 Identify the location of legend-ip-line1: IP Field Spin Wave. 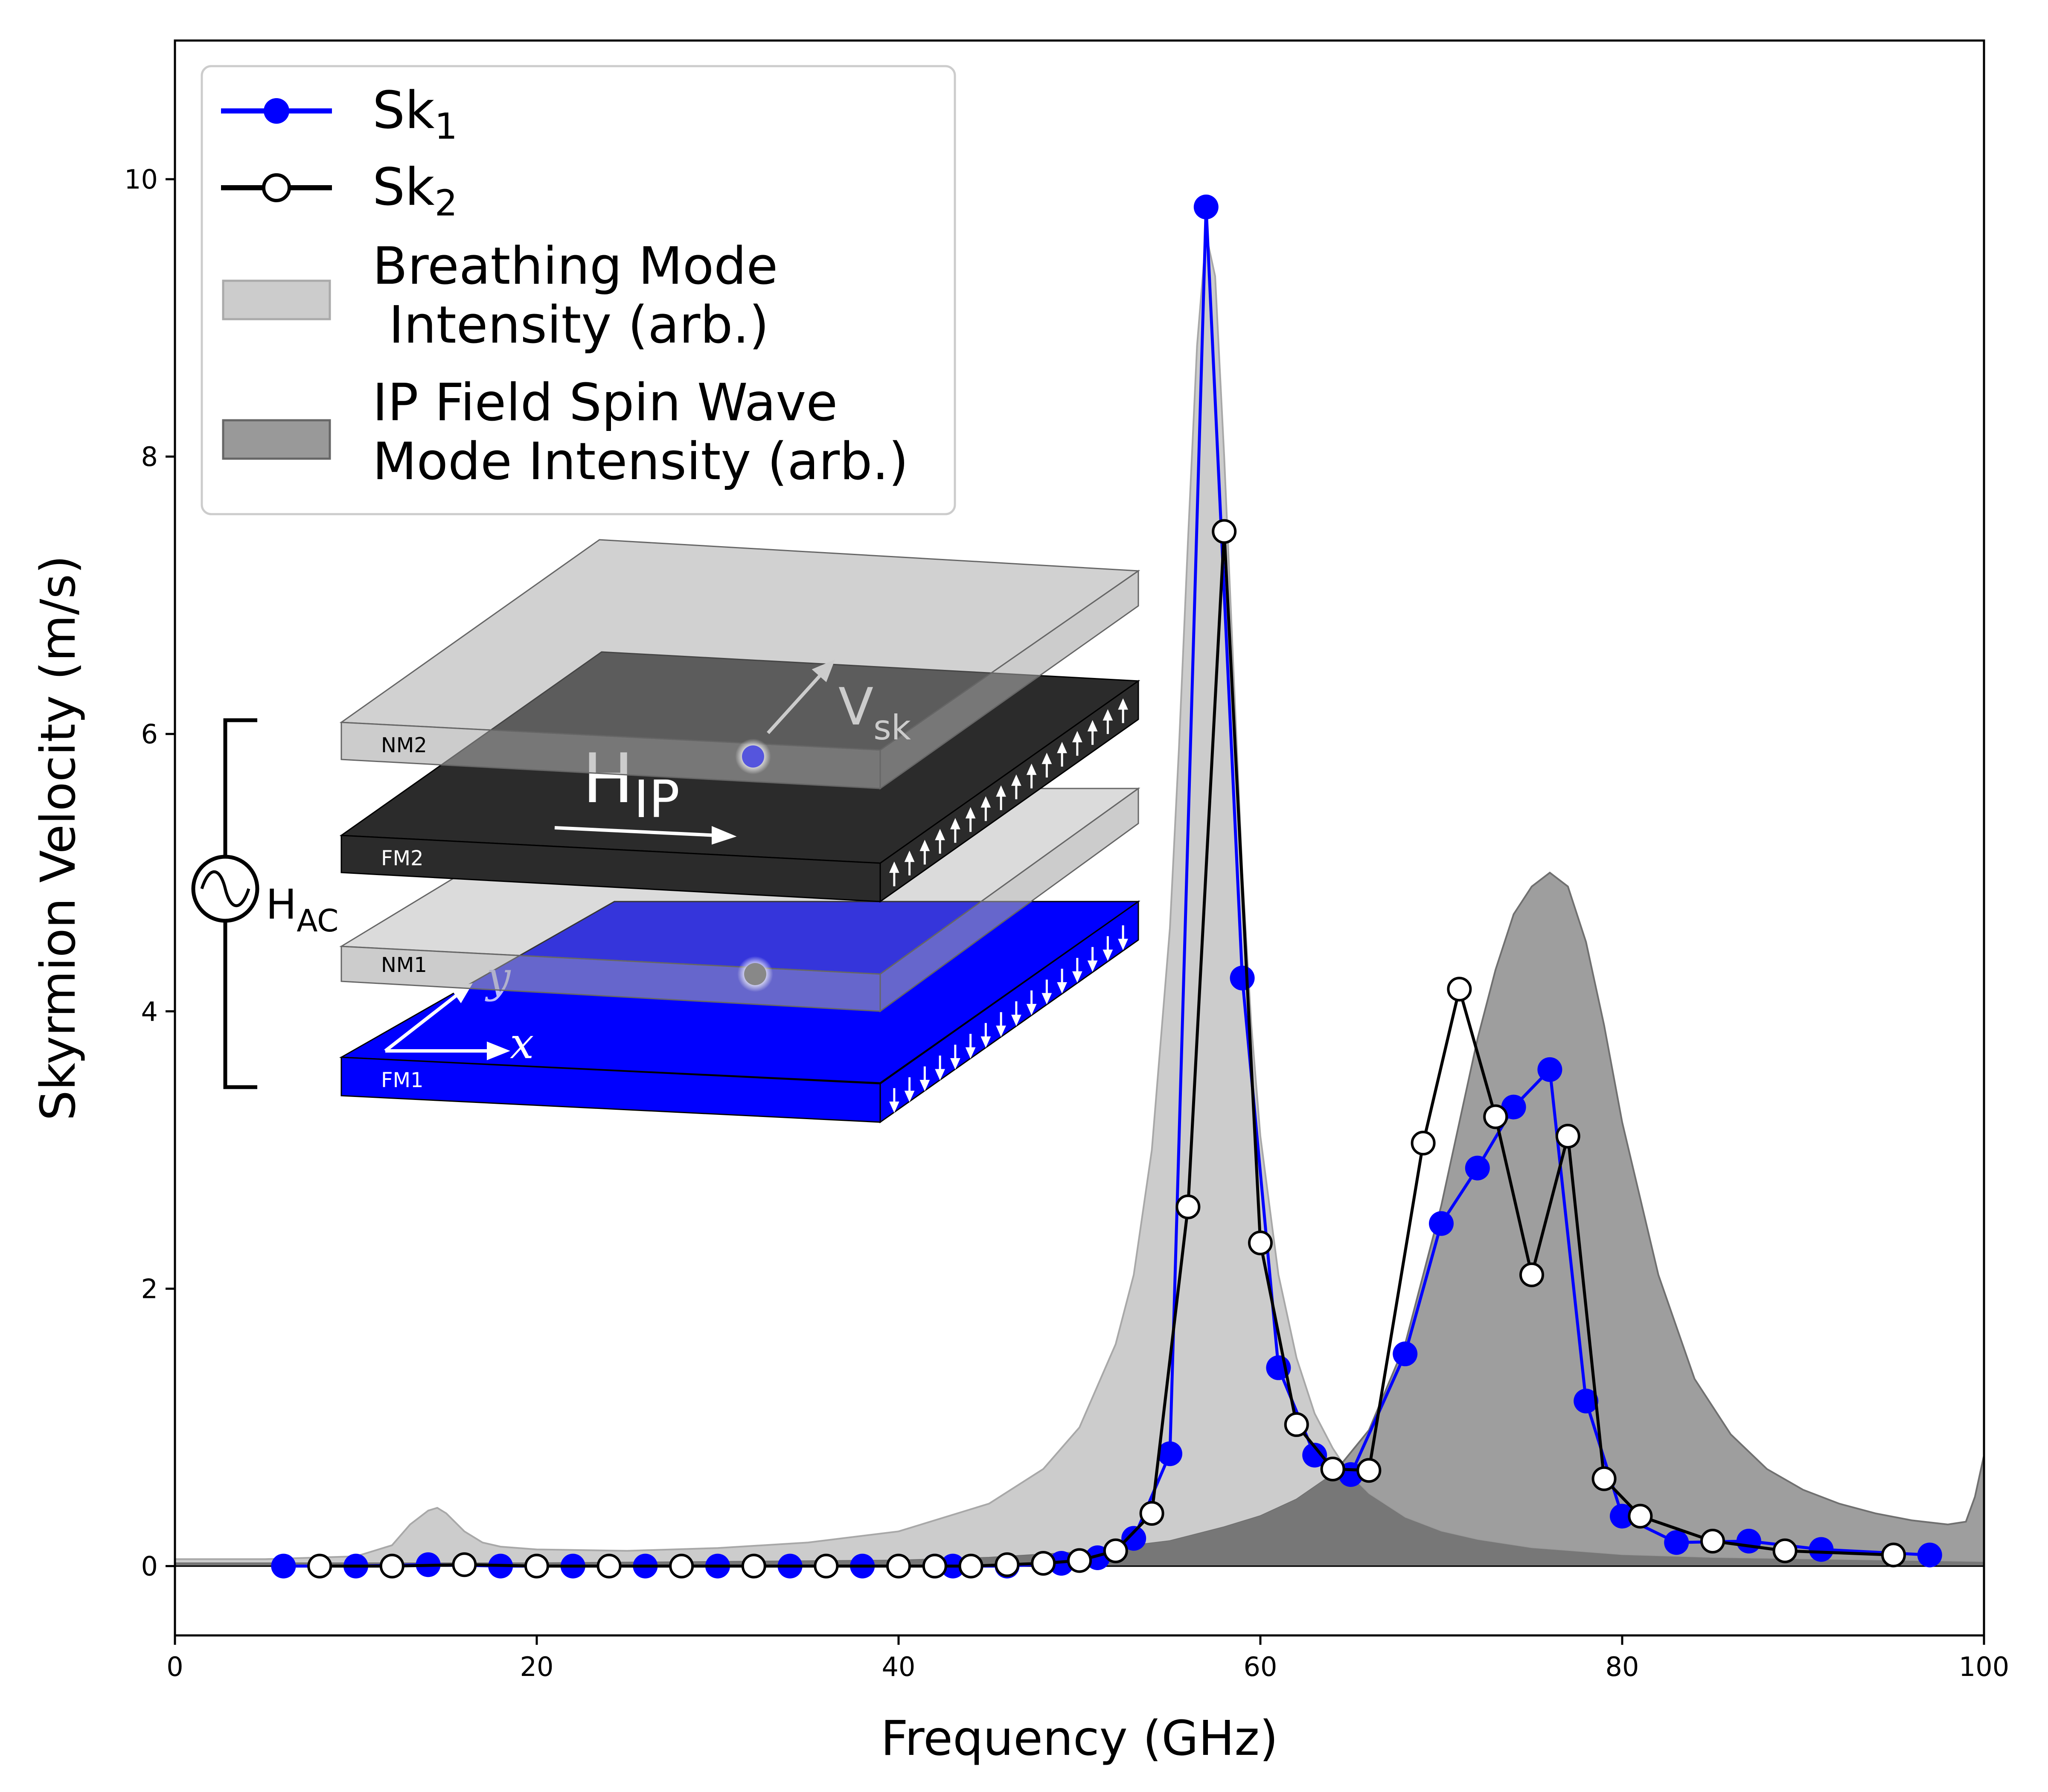
(605, 403).